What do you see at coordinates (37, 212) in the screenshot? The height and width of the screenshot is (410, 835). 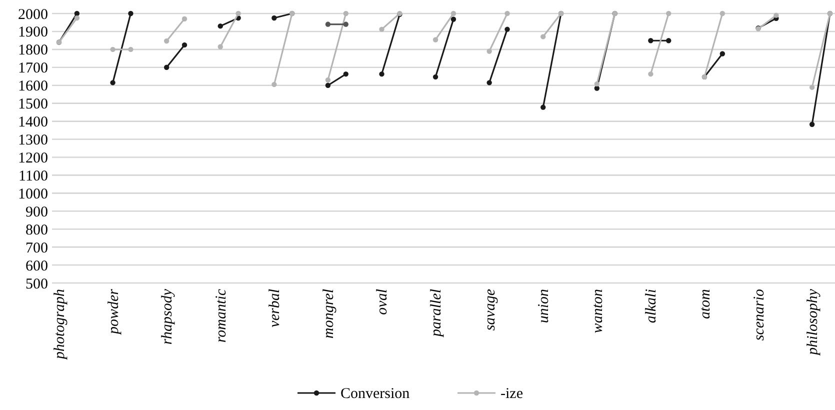 I see `y-tick-label: 900` at bounding box center [37, 212].